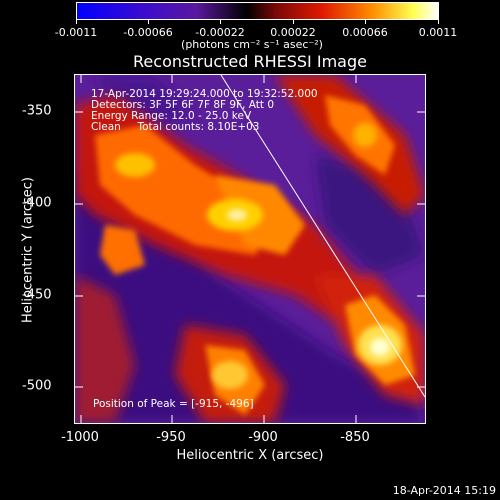 The width and height of the screenshot is (500, 500). What do you see at coordinates (438, 32) in the screenshot?
I see `colorbar-tick-label: 0.0011` at bounding box center [438, 32].